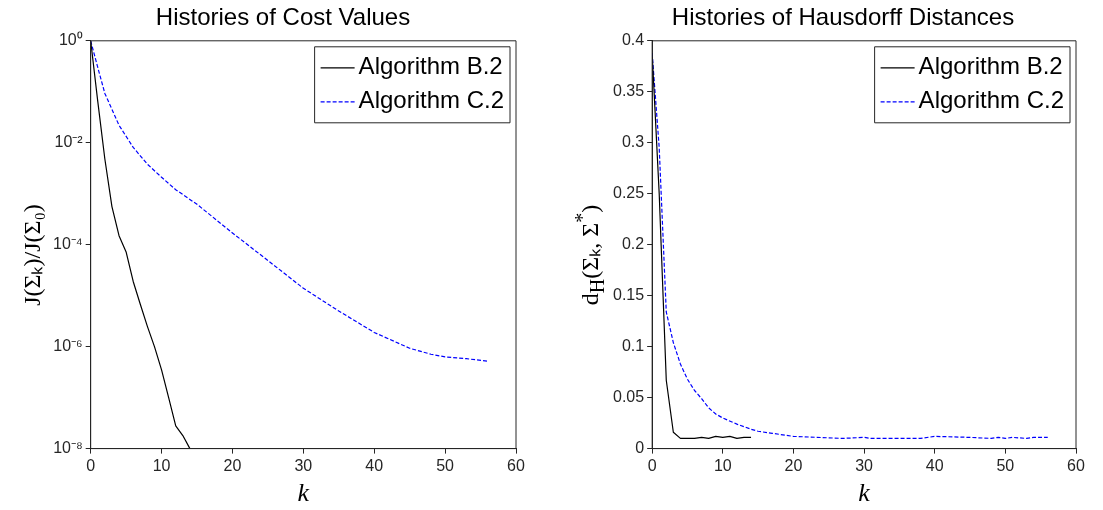 Image resolution: width=1103 pixels, height=510 pixels. I want to click on y-tick-label: 0.35, so click(629, 91).